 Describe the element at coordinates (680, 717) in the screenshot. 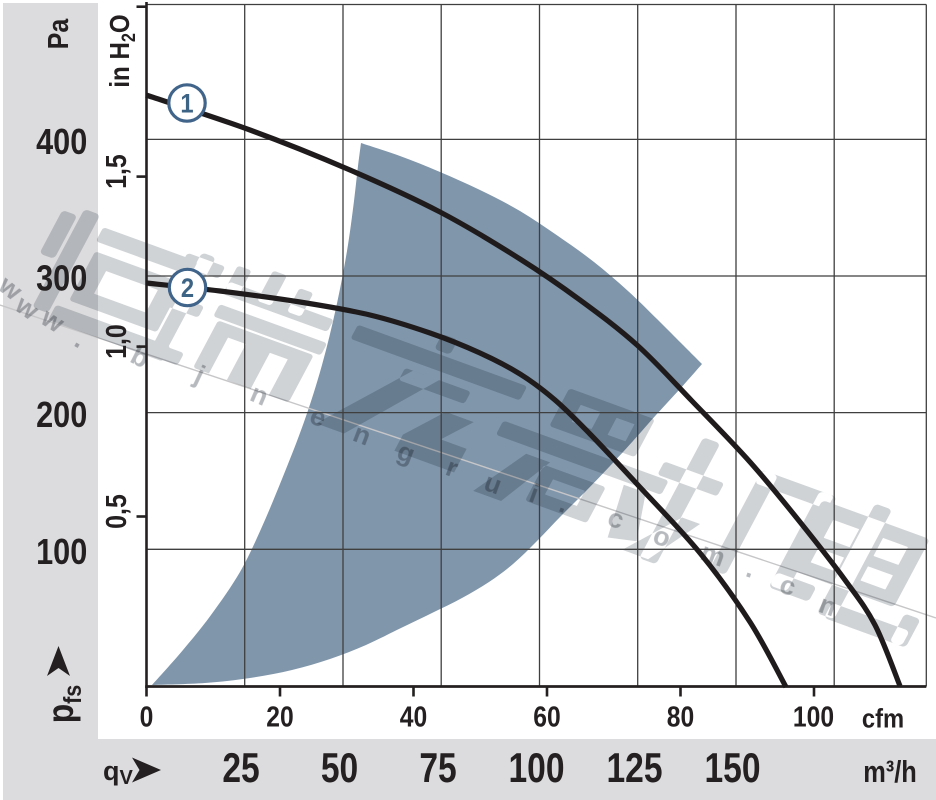

I see `svg-text: 80` at that location.